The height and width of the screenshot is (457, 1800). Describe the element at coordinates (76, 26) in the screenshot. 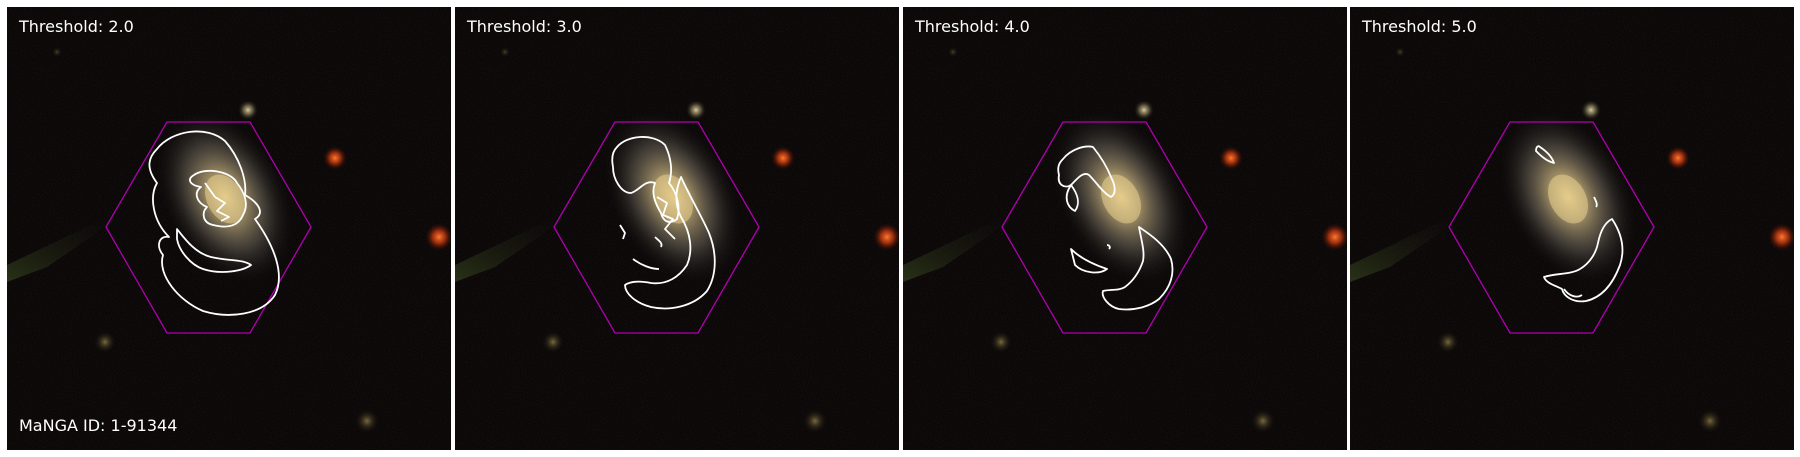

I see `threshold-label: Threshold: 2.0` at that location.